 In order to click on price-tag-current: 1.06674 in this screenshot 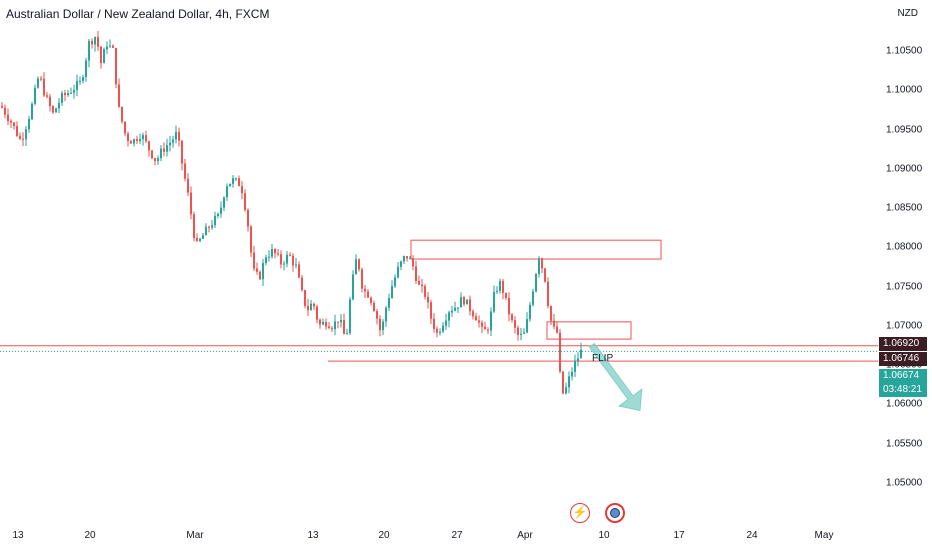, I will do `click(903, 376)`.